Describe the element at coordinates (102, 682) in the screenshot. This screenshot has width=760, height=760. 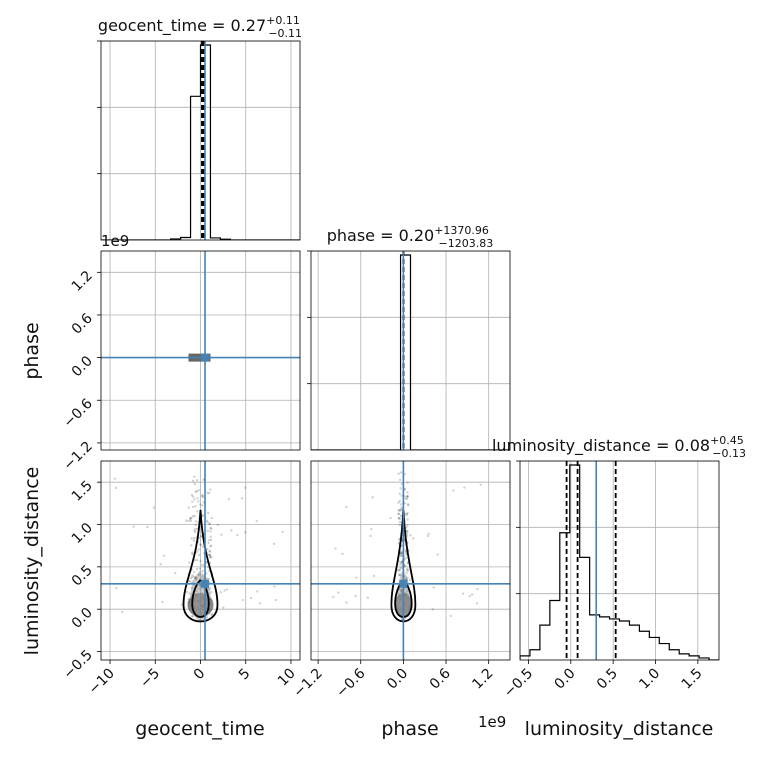
I see `x-tick-label: −10` at that location.